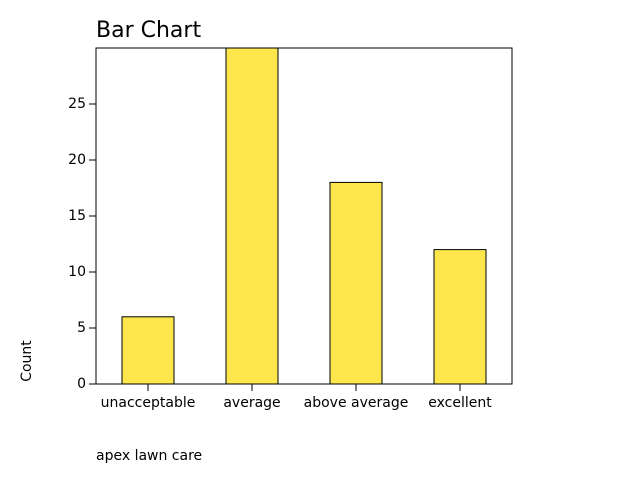  I want to click on y-tick-label: 20, so click(77, 160).